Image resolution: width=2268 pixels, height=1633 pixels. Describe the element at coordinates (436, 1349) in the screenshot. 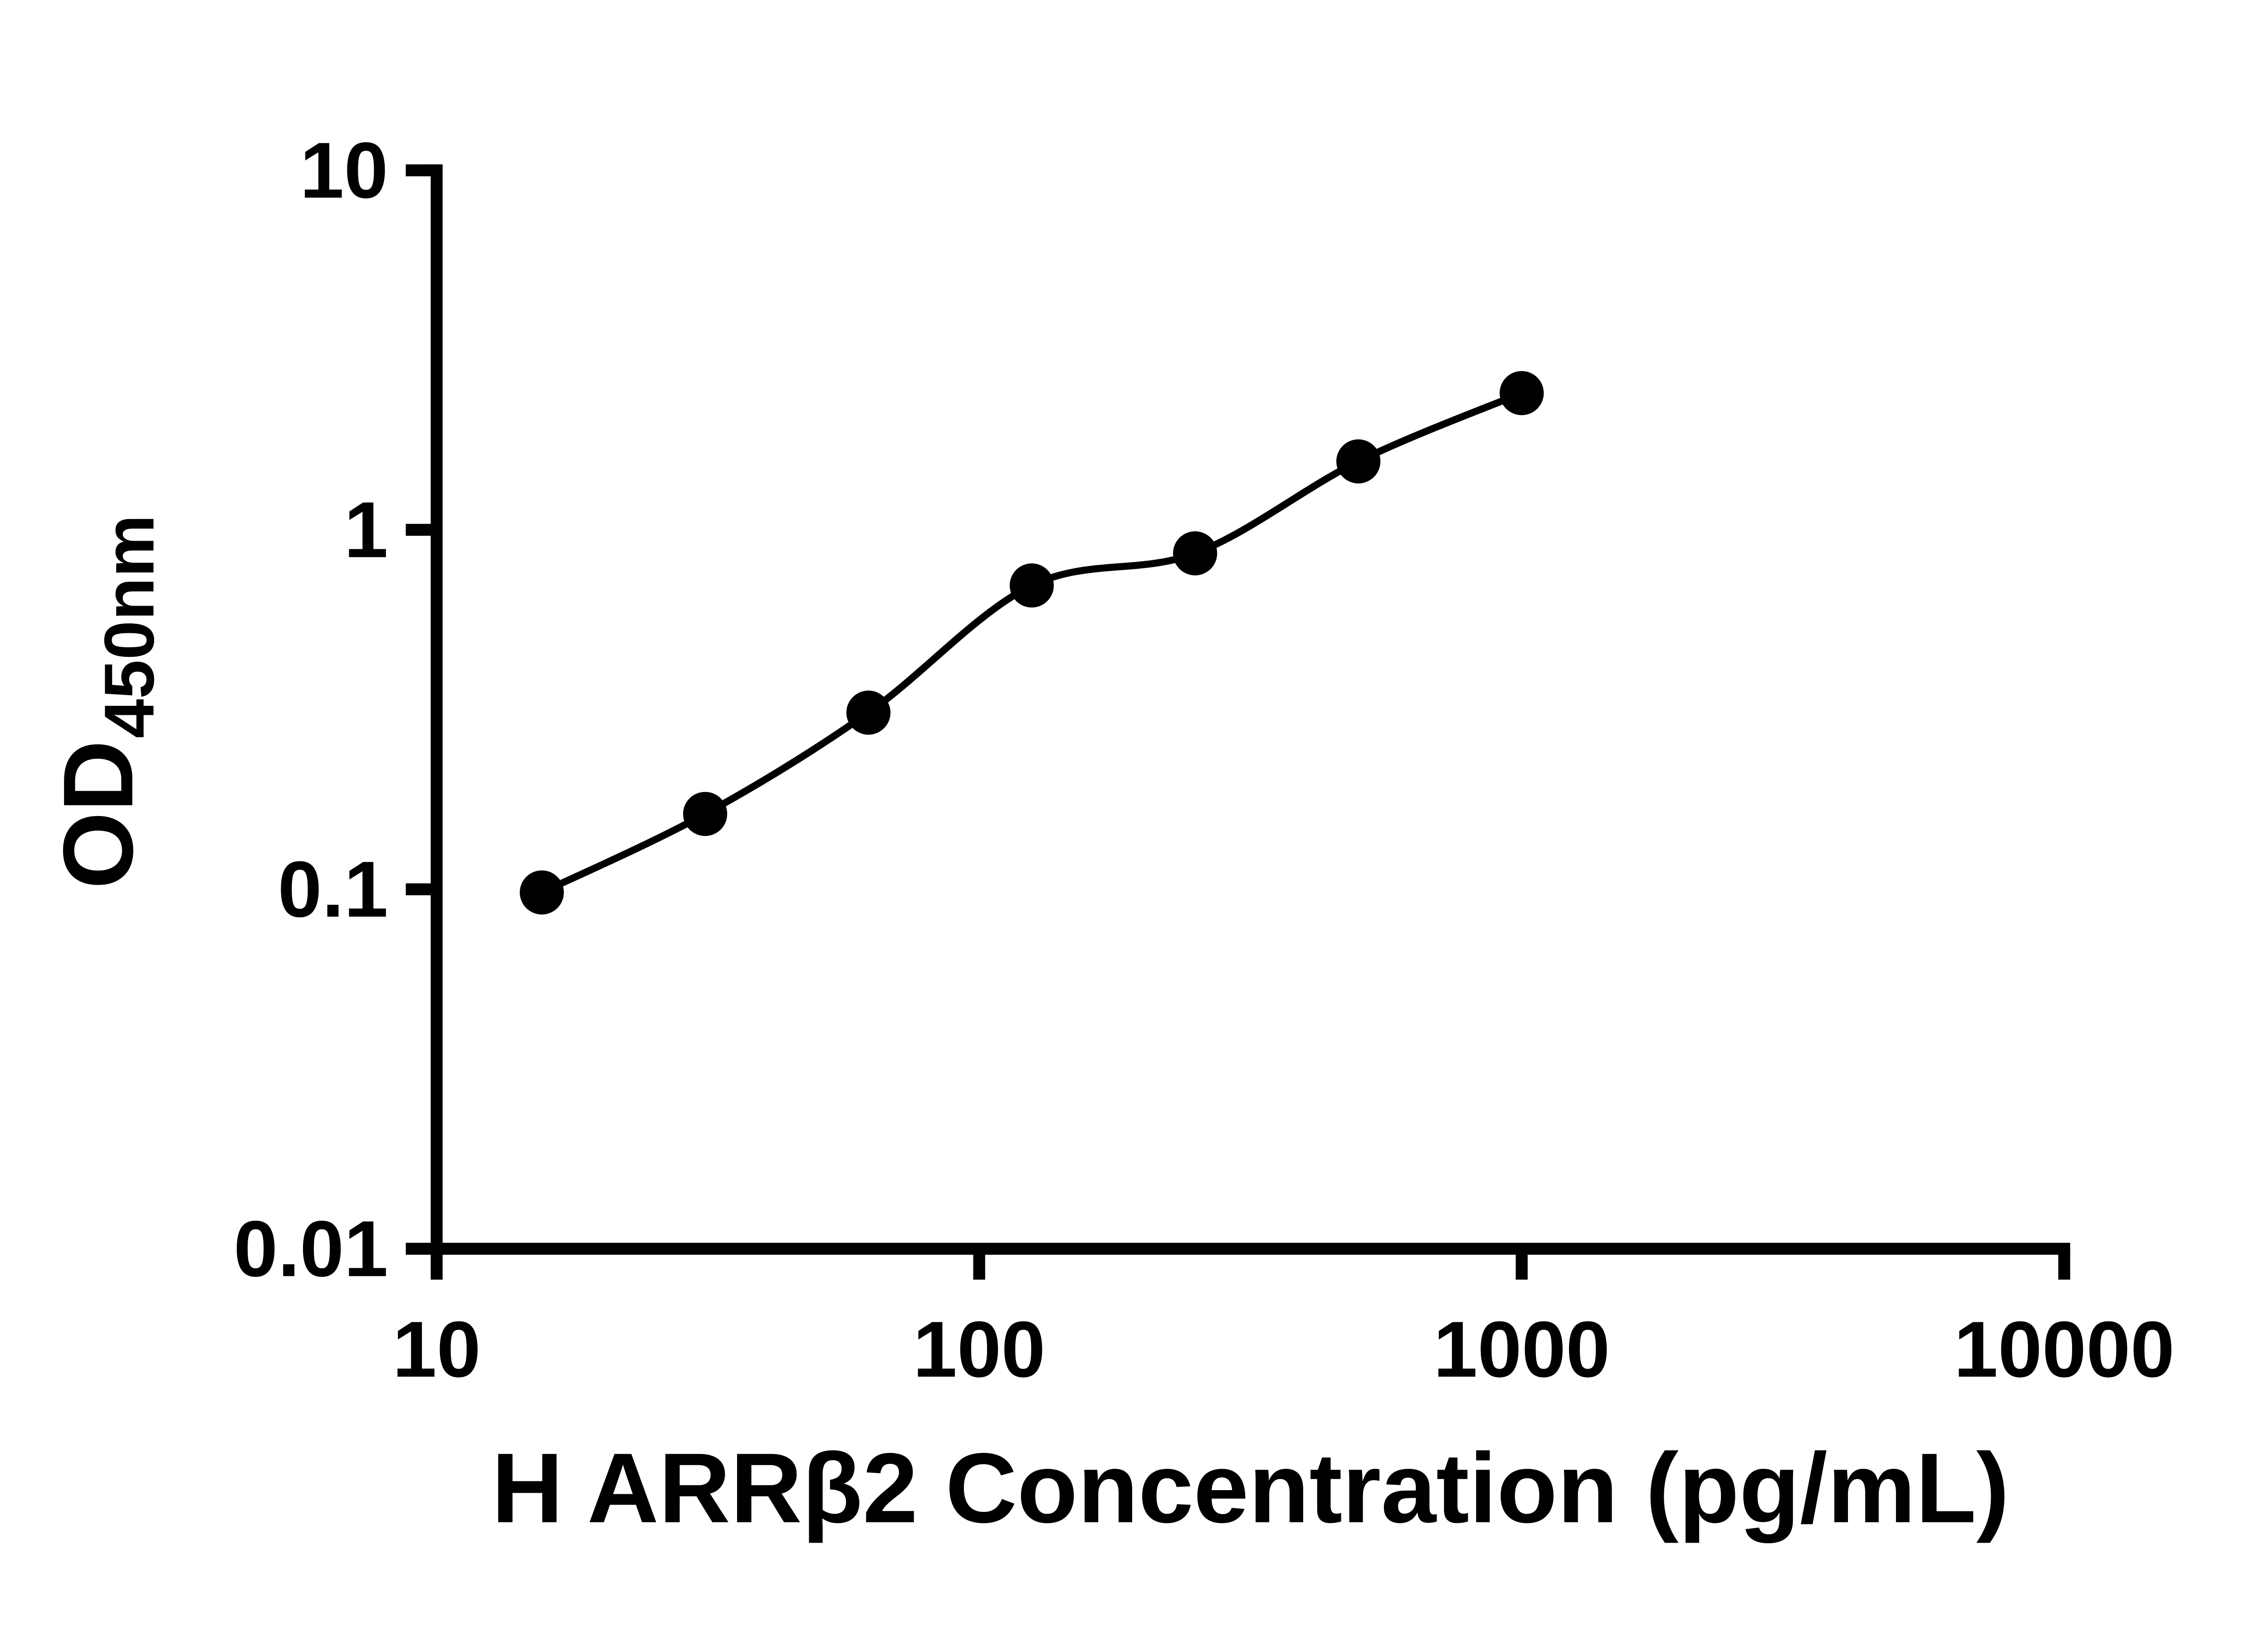

I see `x-tick-label: 10` at that location.